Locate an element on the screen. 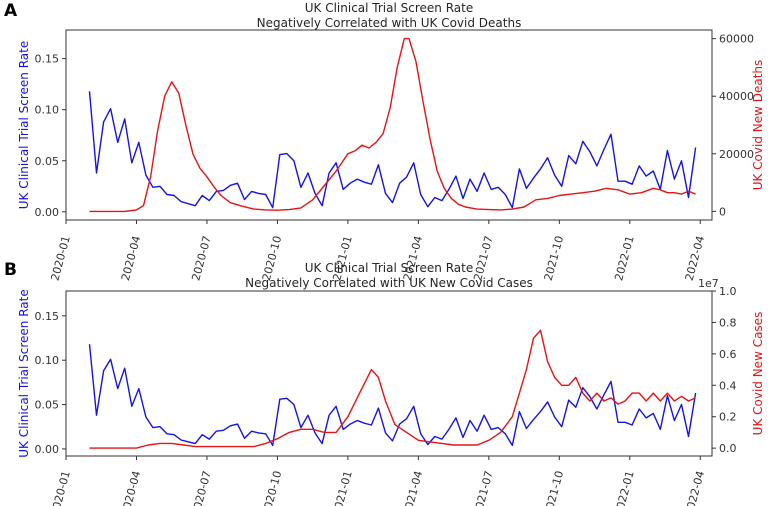  panel-label-a: A is located at coordinates (11, 11).